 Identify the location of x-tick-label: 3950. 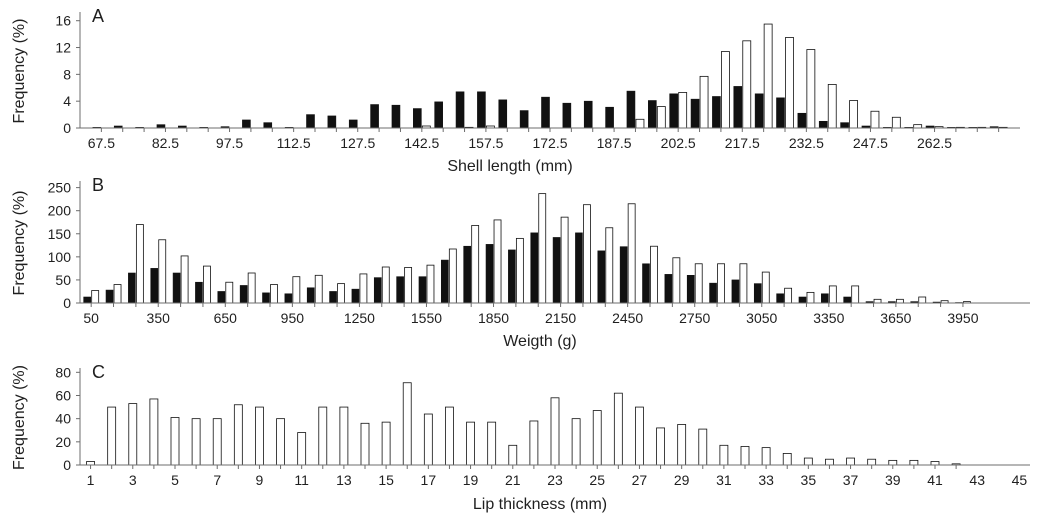
(962, 318).